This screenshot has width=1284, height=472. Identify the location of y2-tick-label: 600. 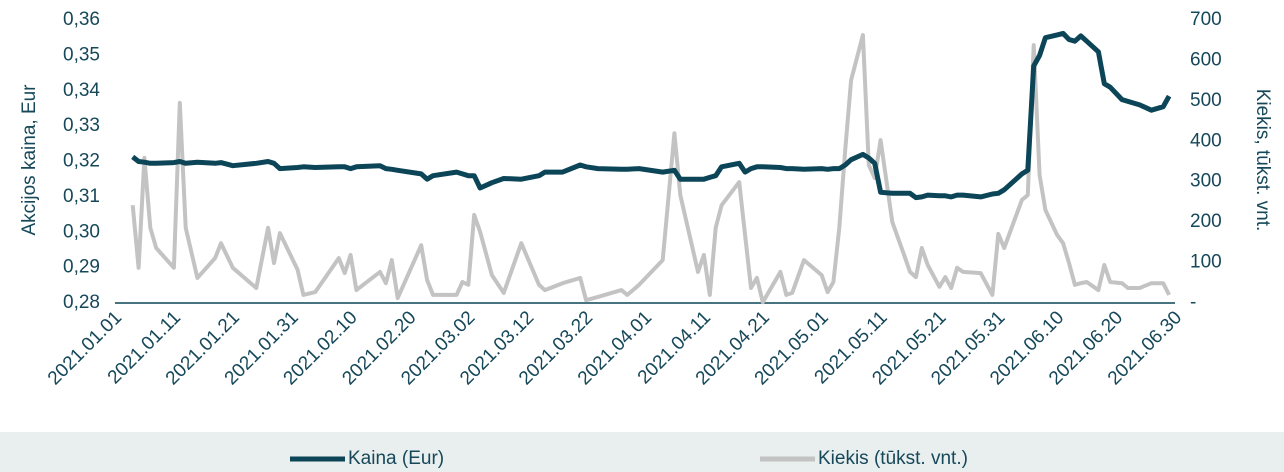
(1206, 59).